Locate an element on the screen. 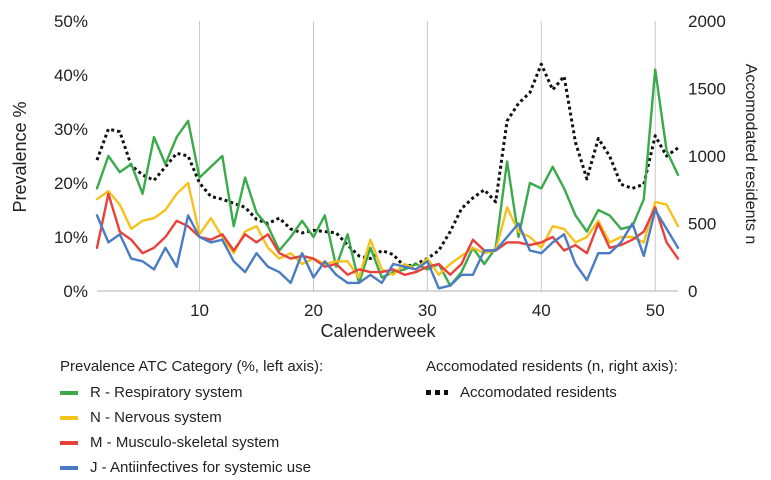 This screenshot has height=480, width=771. legend-item-residents: Accomodated residents is located at coordinates (552, 392).